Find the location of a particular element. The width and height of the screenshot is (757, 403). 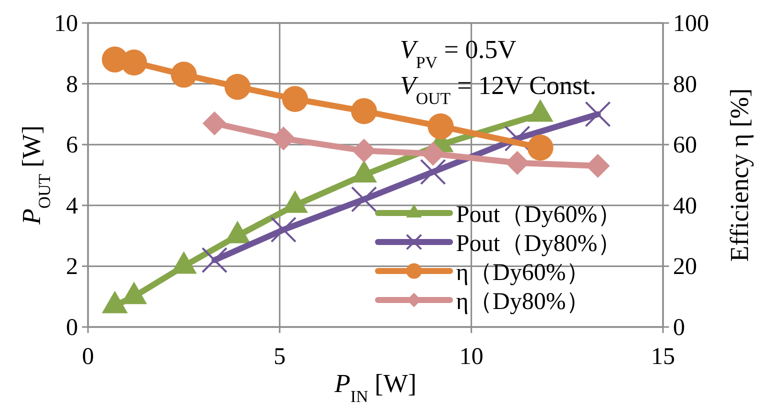

annotation: V$_{PV}$ = 0.5V is located at coordinates (458, 53).